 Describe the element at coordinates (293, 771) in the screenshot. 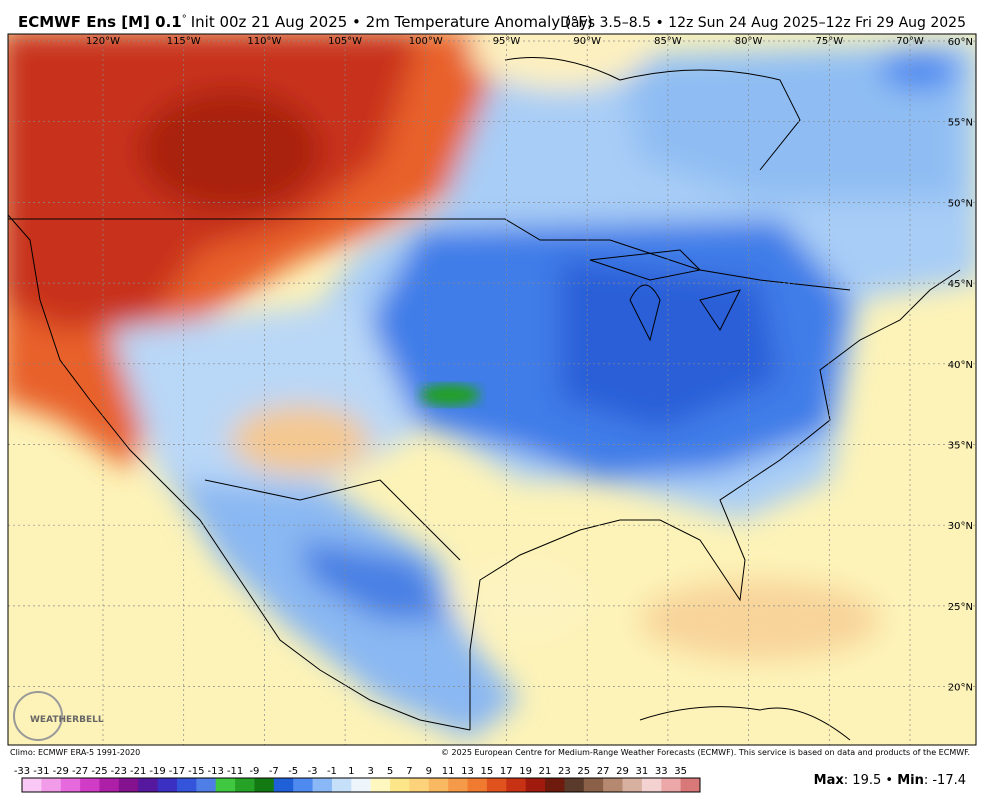

I see `colorbar-label: -5` at that location.